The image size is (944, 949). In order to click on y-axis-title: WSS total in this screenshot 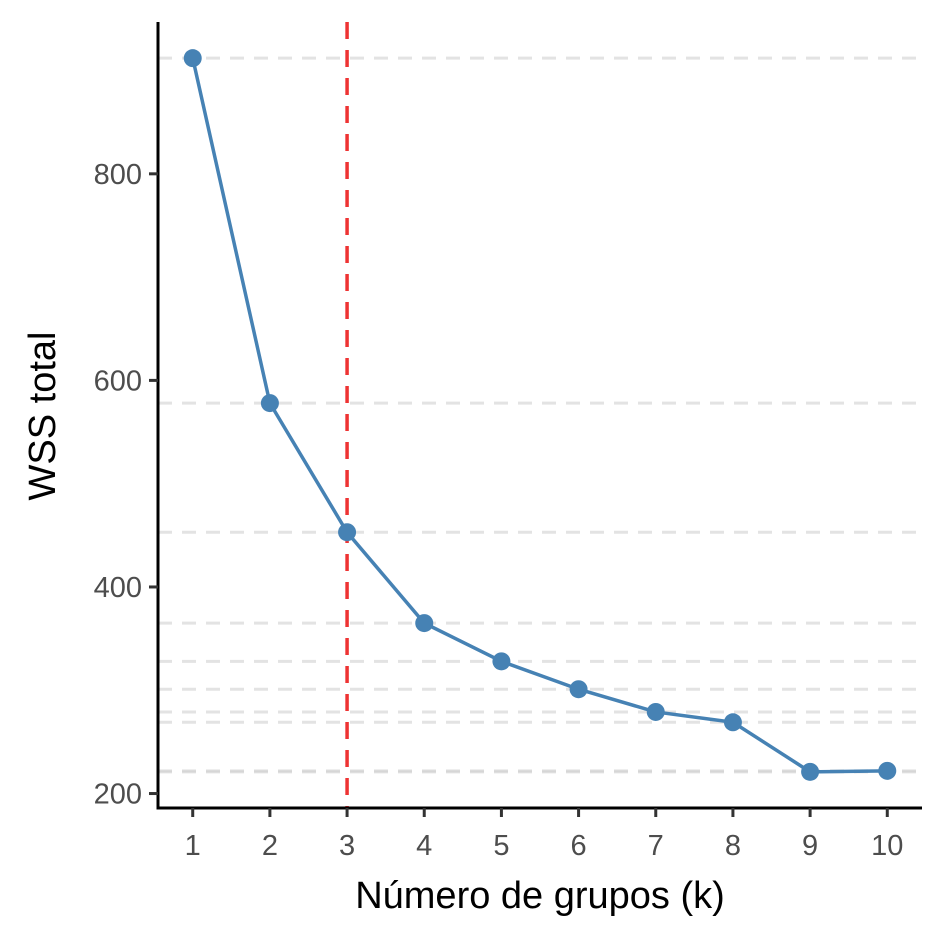, I will do `click(43, 416)`.